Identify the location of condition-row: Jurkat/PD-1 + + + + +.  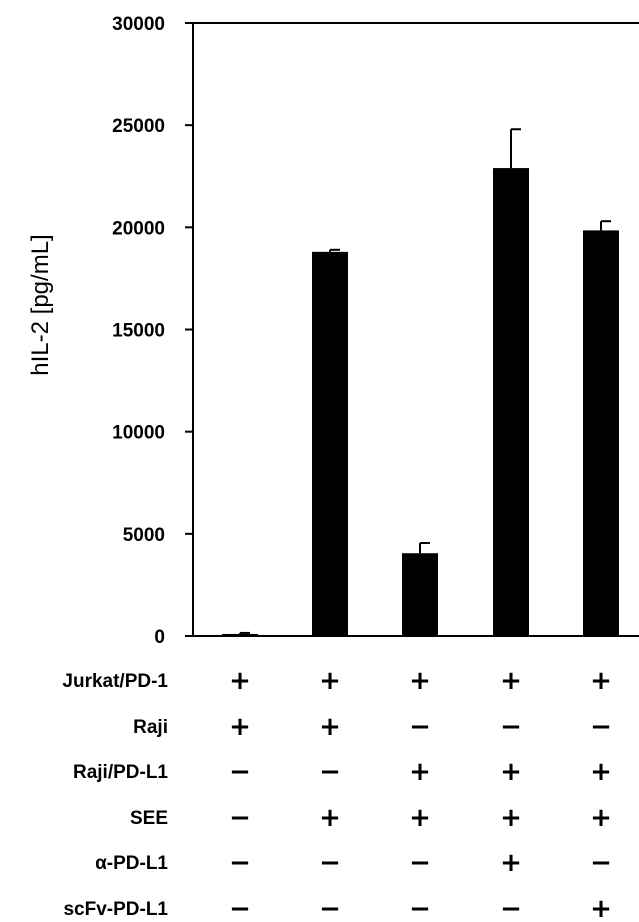
(337, 681).